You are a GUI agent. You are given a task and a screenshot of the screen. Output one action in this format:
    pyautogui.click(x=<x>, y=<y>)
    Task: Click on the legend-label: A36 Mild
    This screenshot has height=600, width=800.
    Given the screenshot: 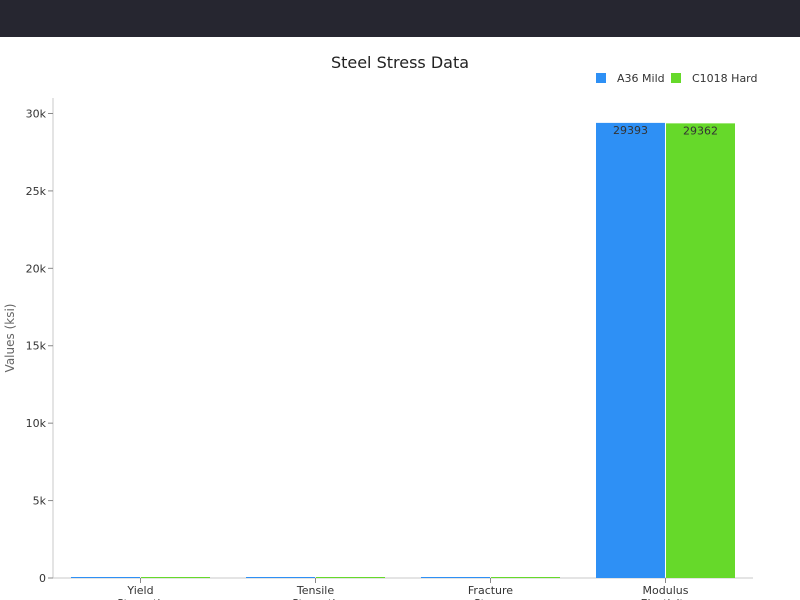 What is the action you would take?
    pyautogui.click(x=641, y=78)
    